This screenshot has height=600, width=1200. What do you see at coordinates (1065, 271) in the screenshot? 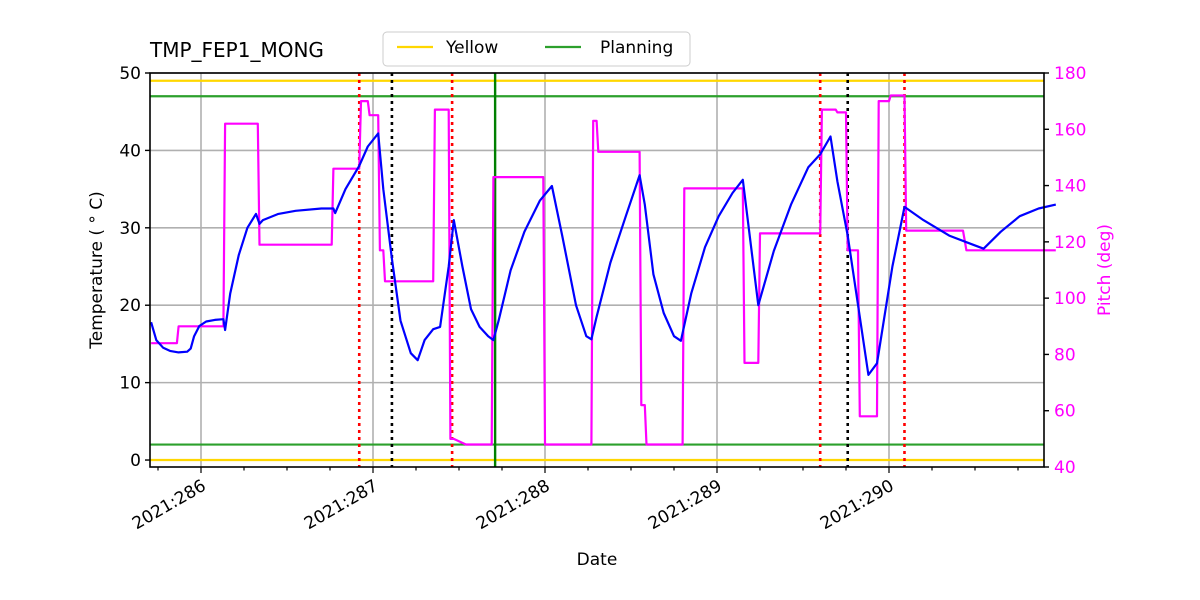
I see `y-axis-right: 40 60 80 100 120 140 160 180` at bounding box center [1065, 271].